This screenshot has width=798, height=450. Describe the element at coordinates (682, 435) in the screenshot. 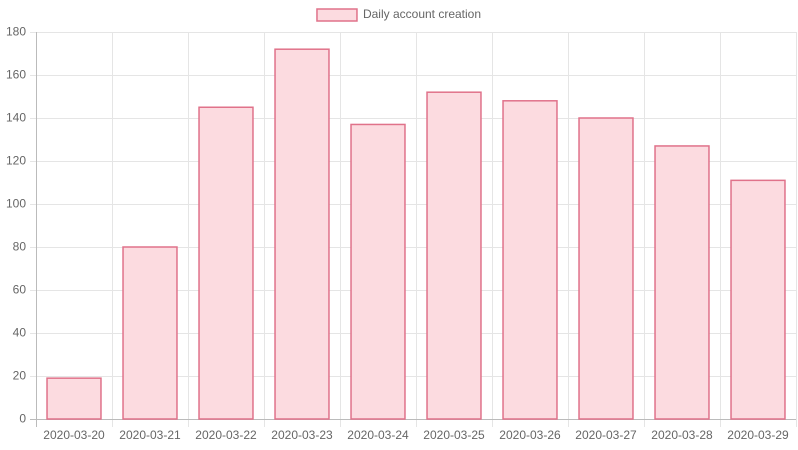

I see `x-tick-label: 2020-03-28` at that location.